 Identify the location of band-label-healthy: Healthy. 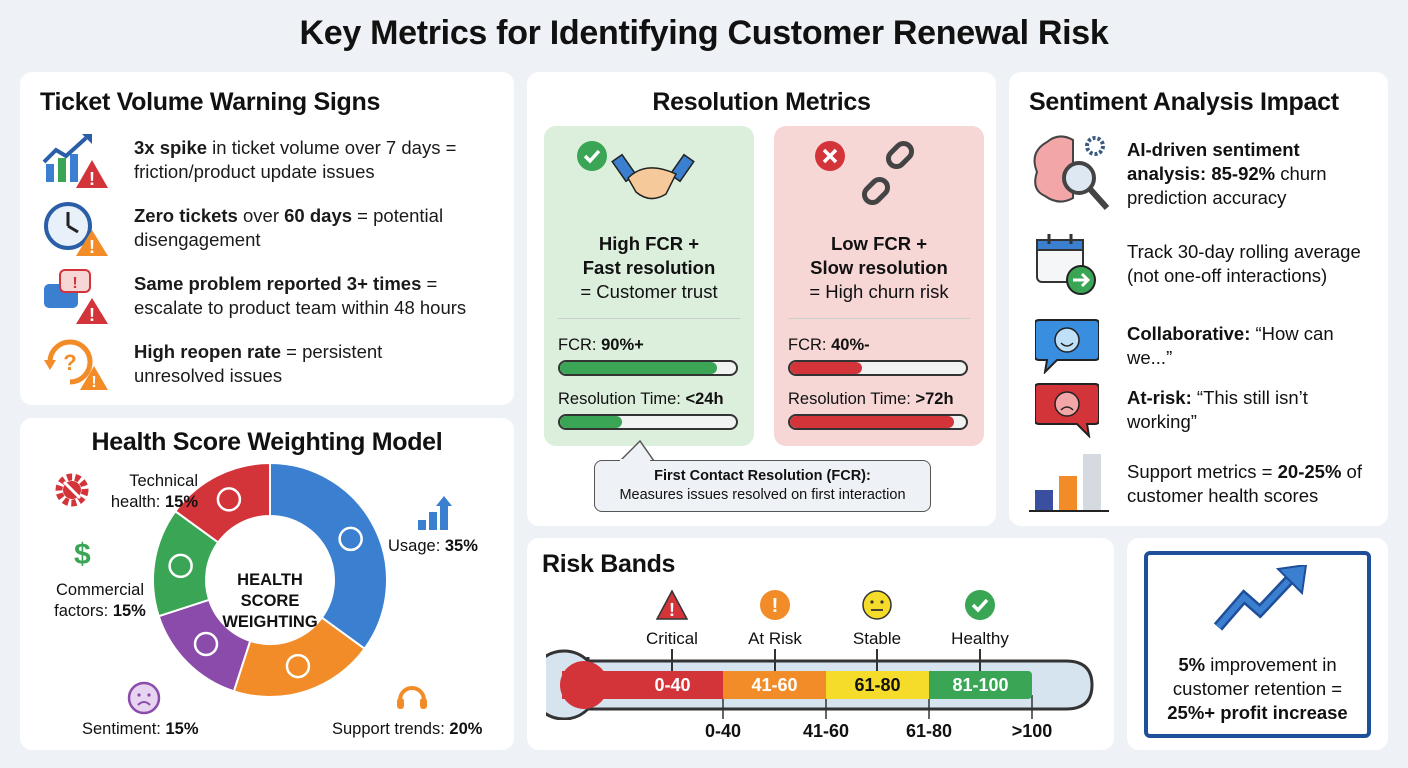
(980, 638).